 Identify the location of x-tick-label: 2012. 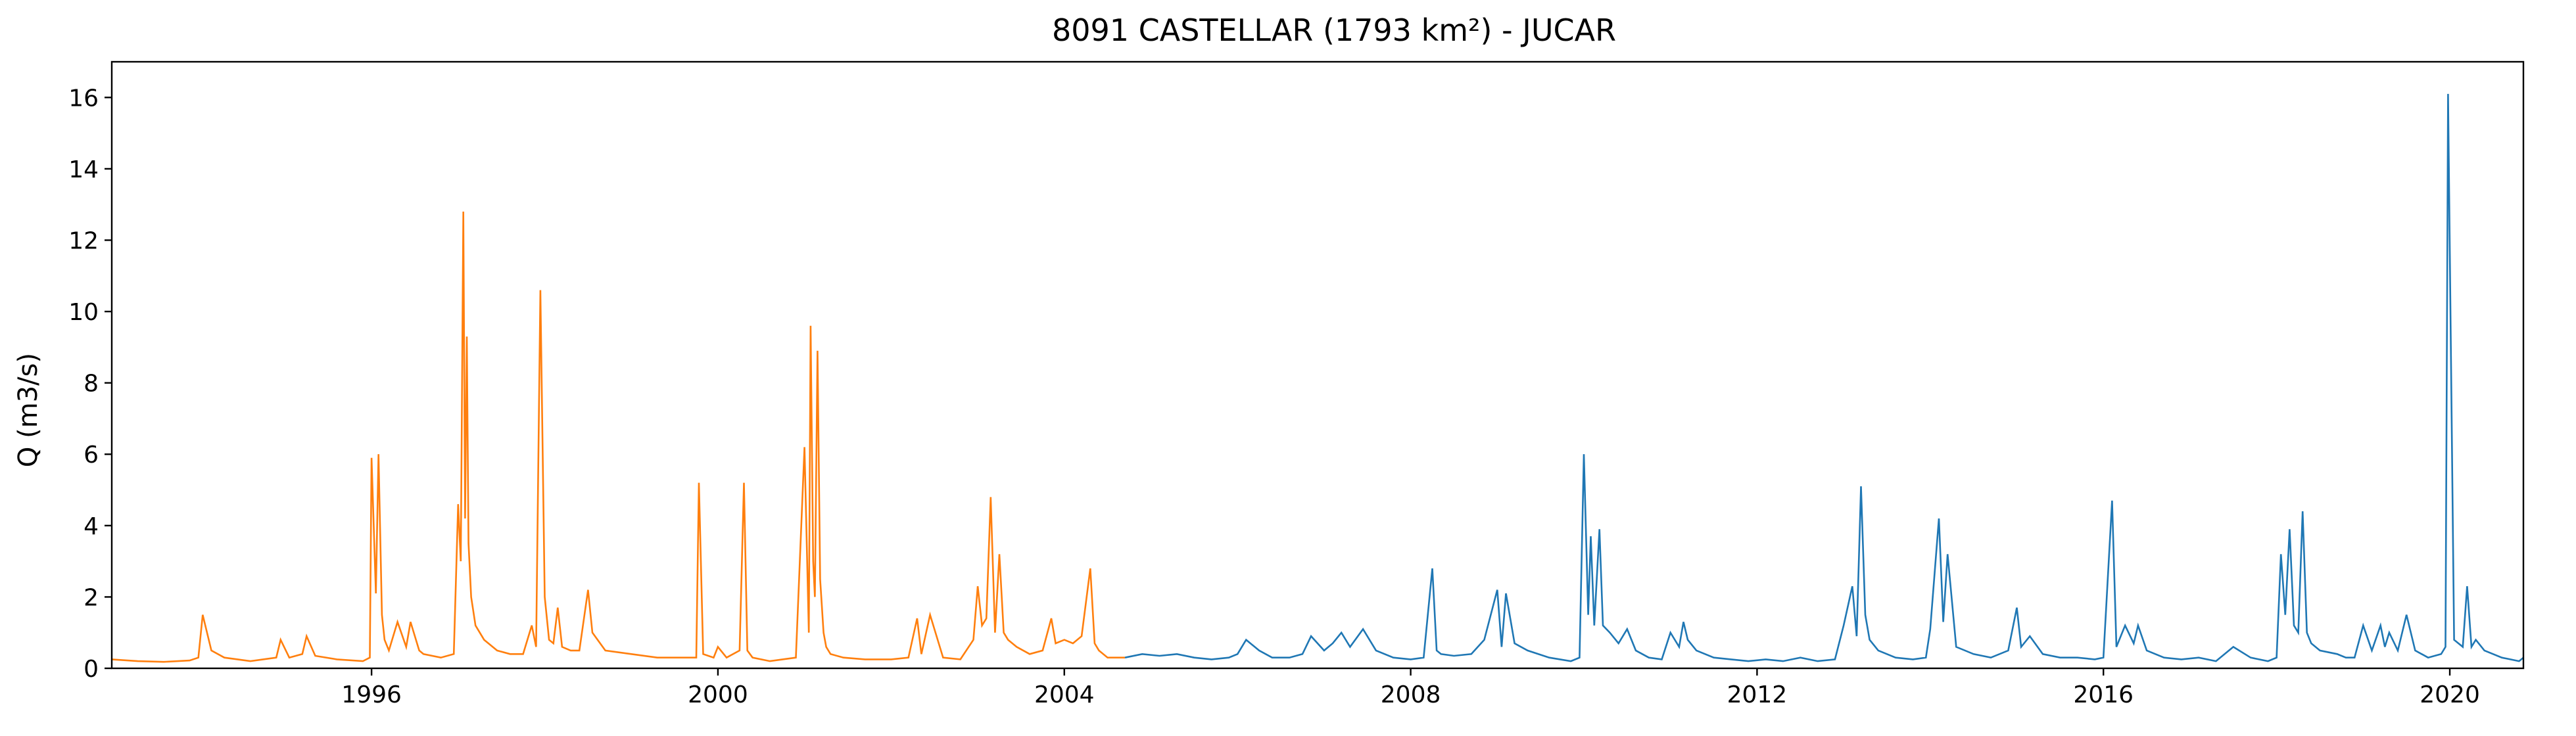
(1758, 694).